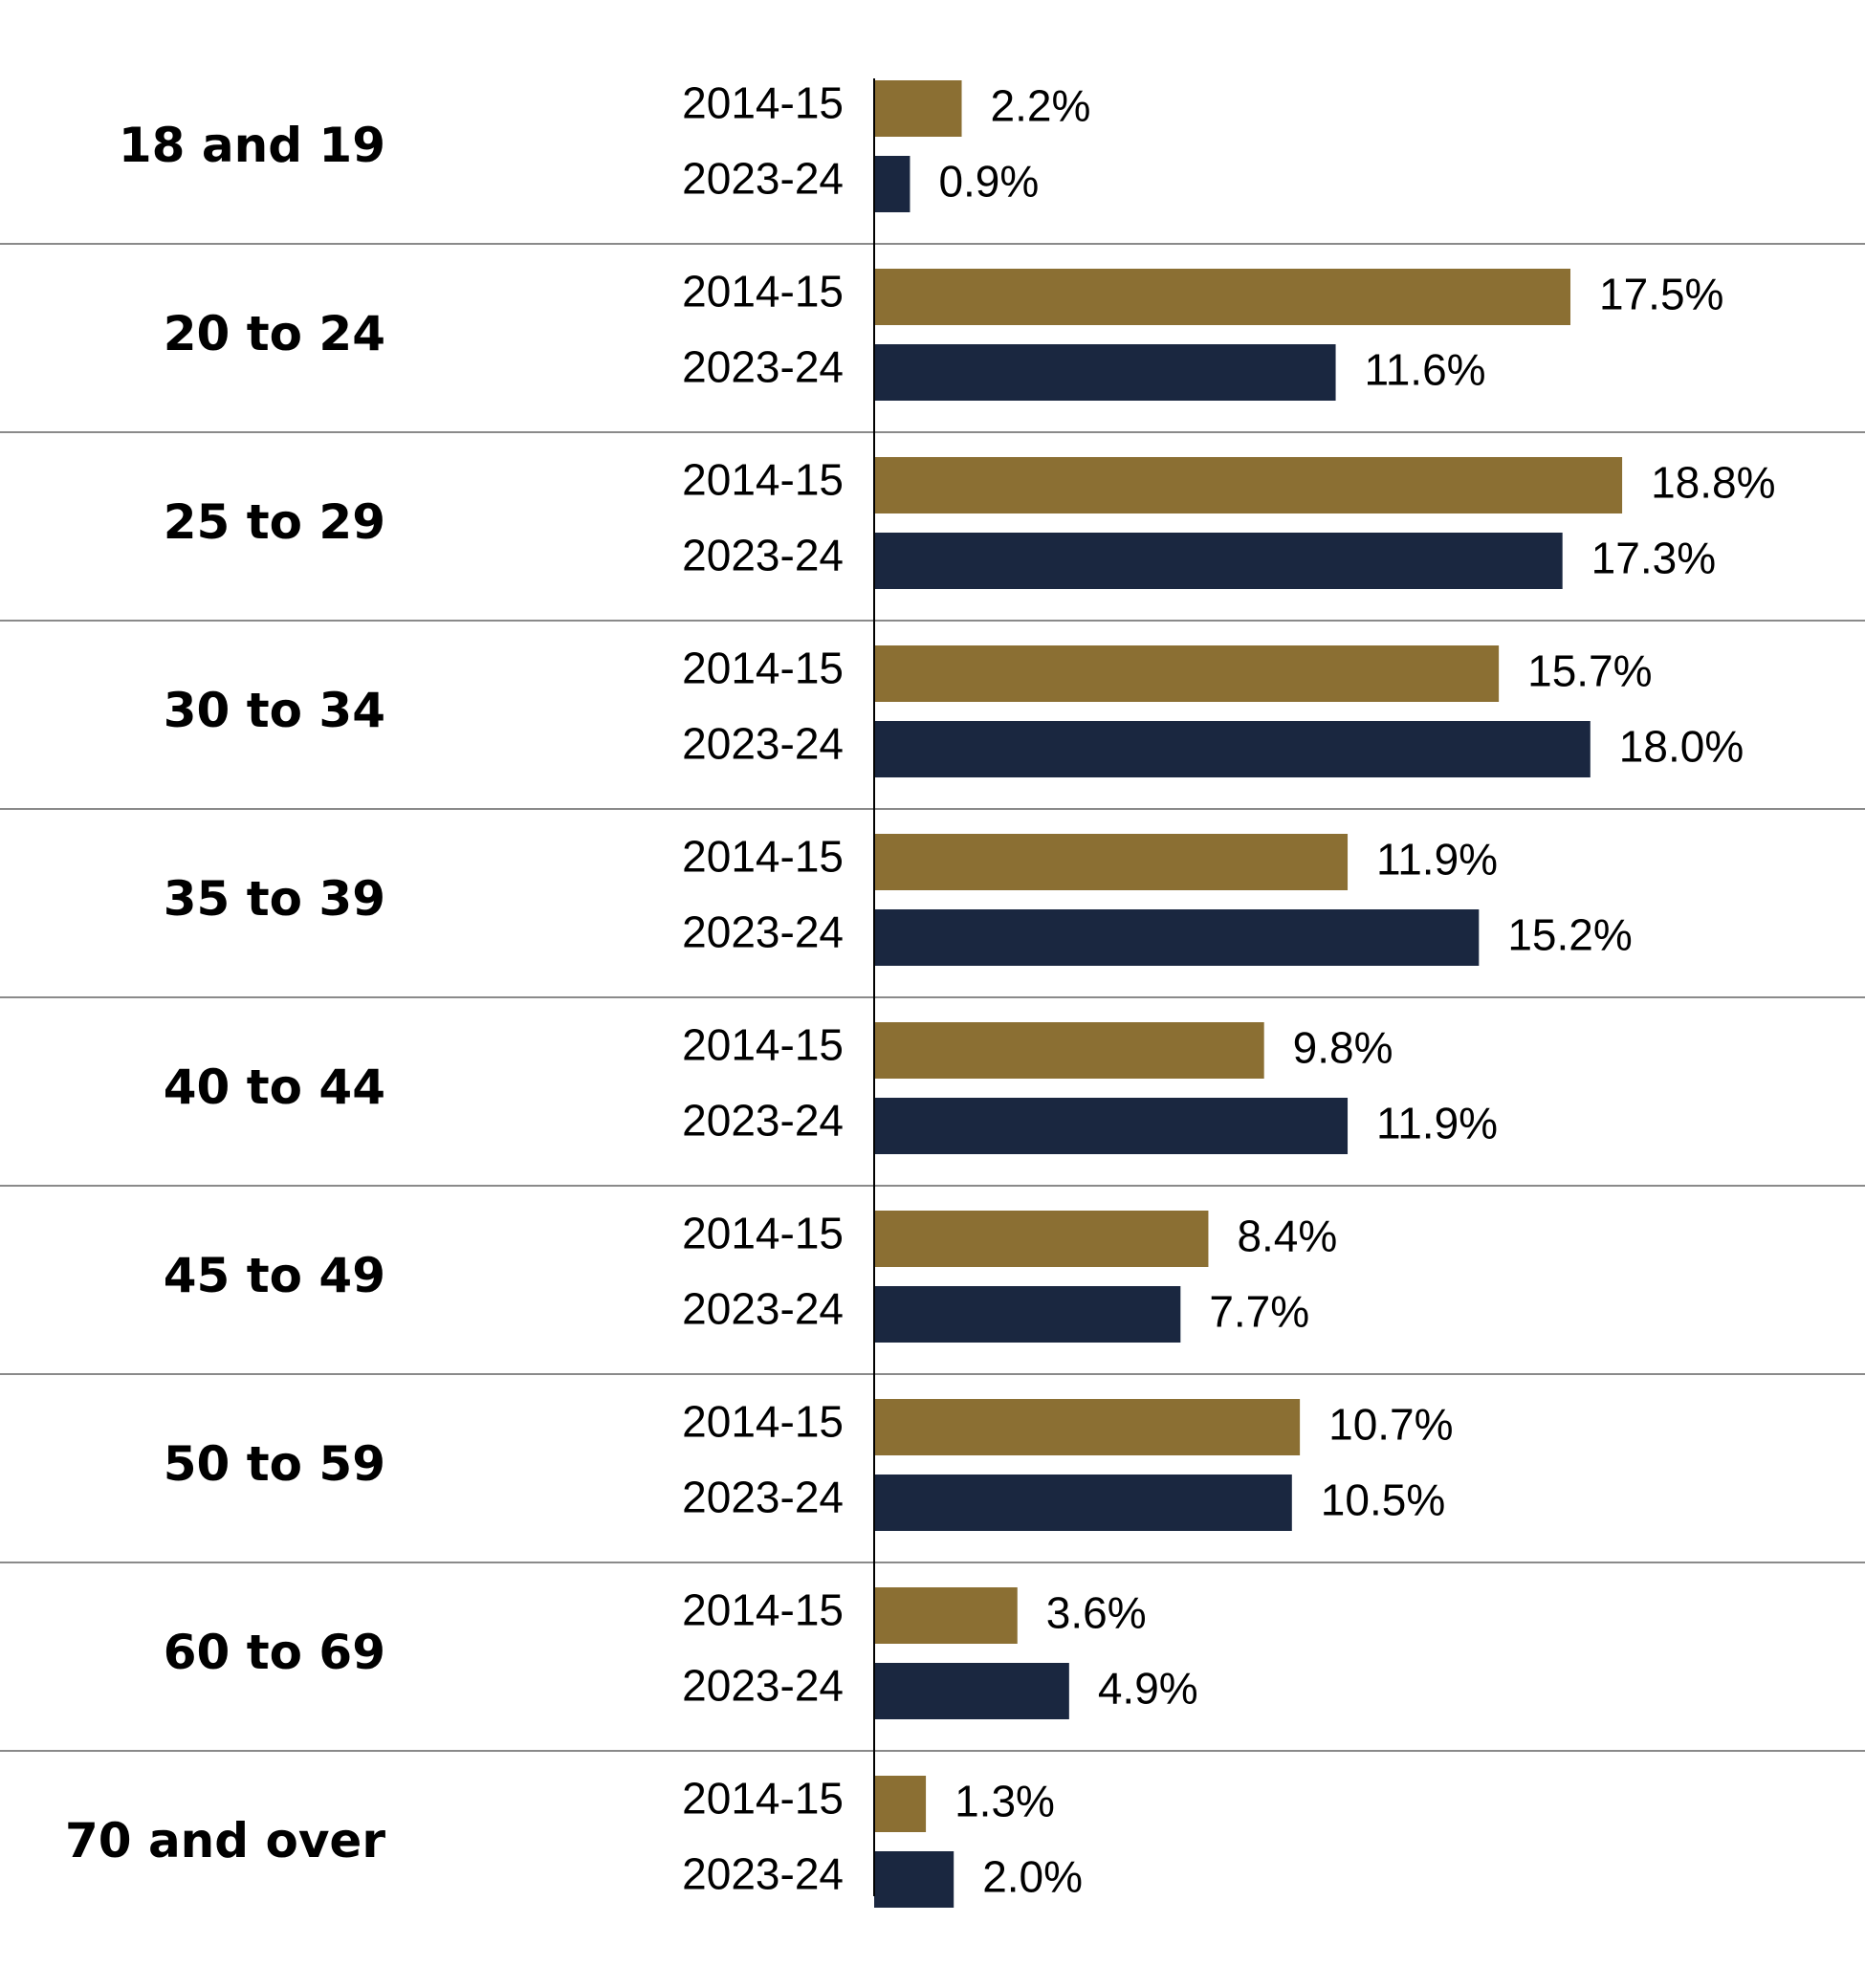 The height and width of the screenshot is (1988, 1865). What do you see at coordinates (275, 1275) in the screenshot?
I see `category-label: 45 to 49` at bounding box center [275, 1275].